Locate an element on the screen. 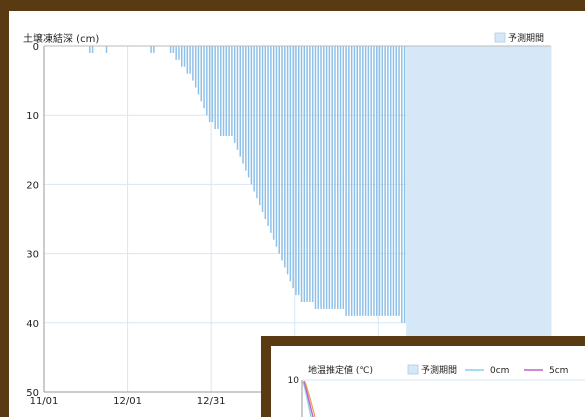  inset-forecast-label: 予測期間 is located at coordinates (439, 370).